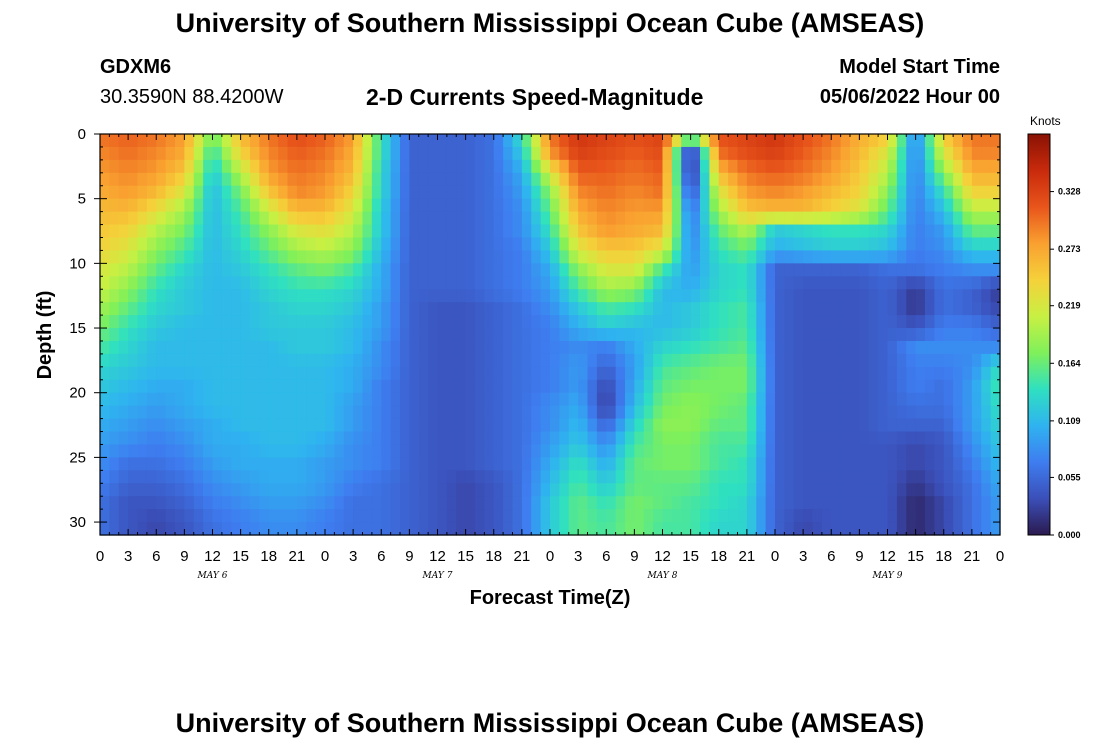 The image size is (1100, 750). I want to click on y-tick-label: 20, so click(77, 393).